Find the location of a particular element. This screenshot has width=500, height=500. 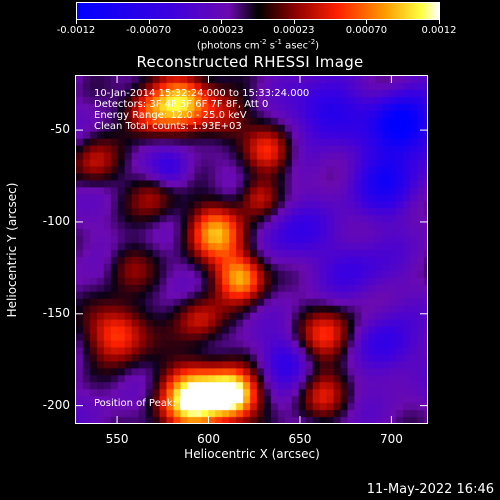

y-tick-label: -150 is located at coordinates (56, 312).